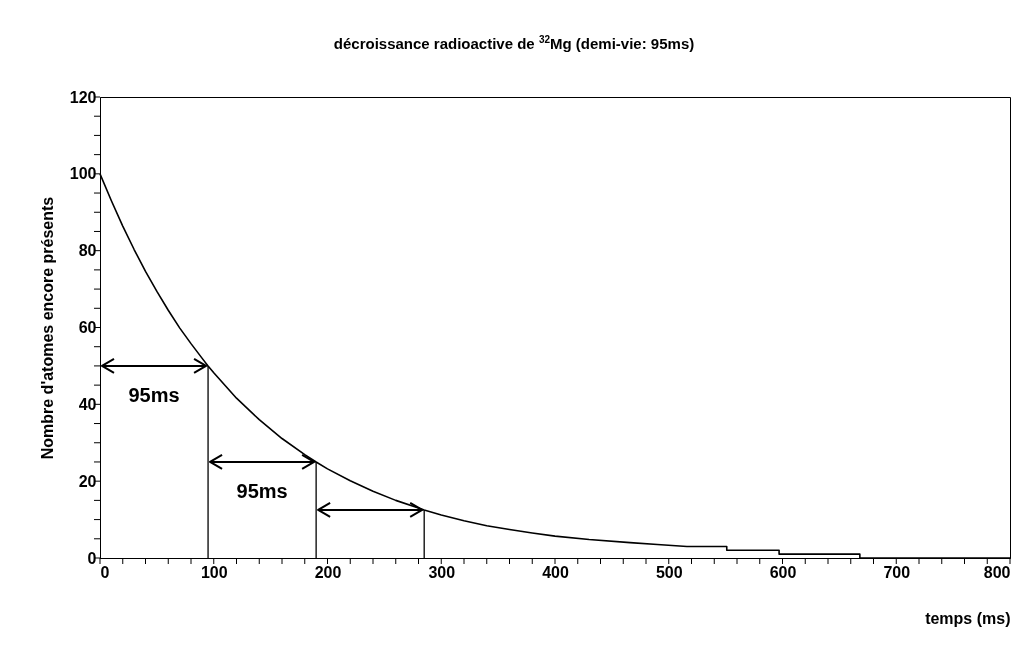 Image resolution: width=1028 pixels, height=652 pixels. Describe the element at coordinates (328, 572) in the screenshot. I see `x-tick-label: 200` at that location.